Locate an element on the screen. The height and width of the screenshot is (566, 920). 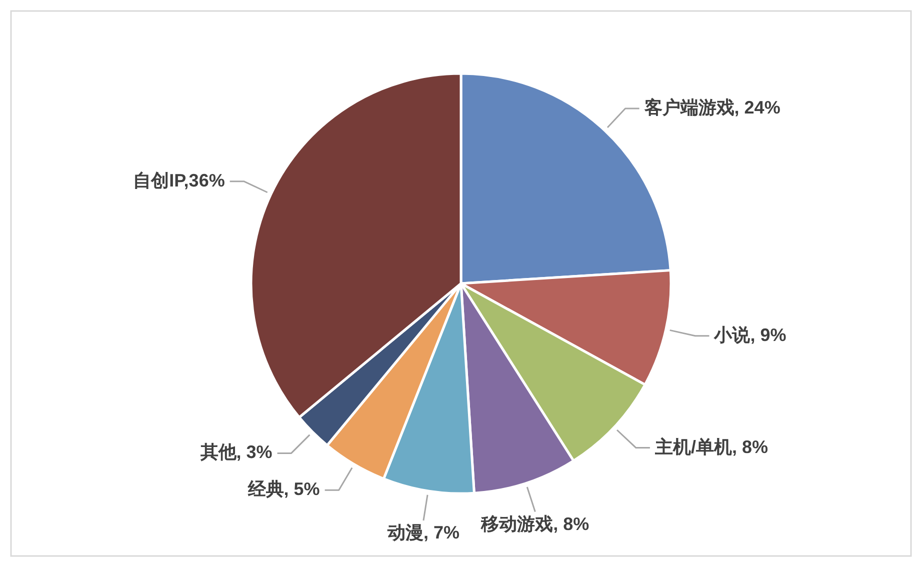
slice-label: 动漫, 7% is located at coordinates (423, 532).